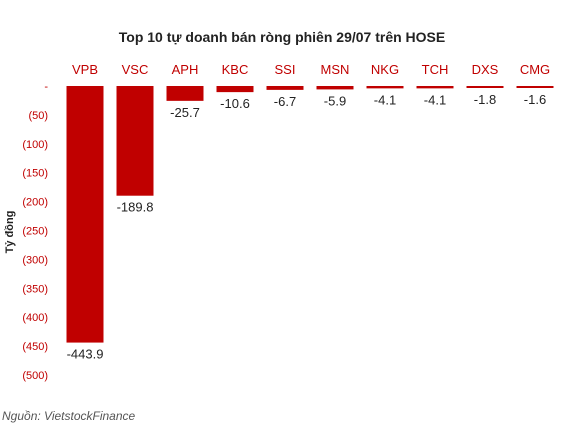  What do you see at coordinates (235, 89) in the screenshot?
I see `bar-kbc` at bounding box center [235, 89].